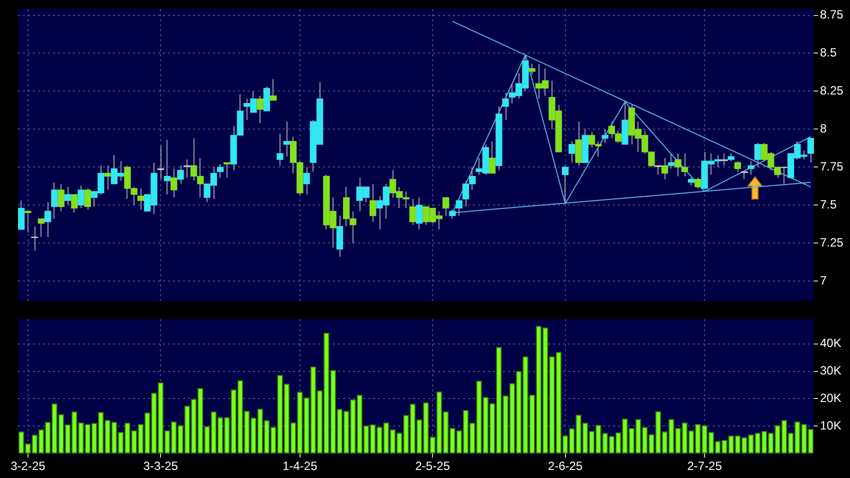  Describe the element at coordinates (829, 53) in the screenshot. I see `y-tick-label: 8.5` at that location.